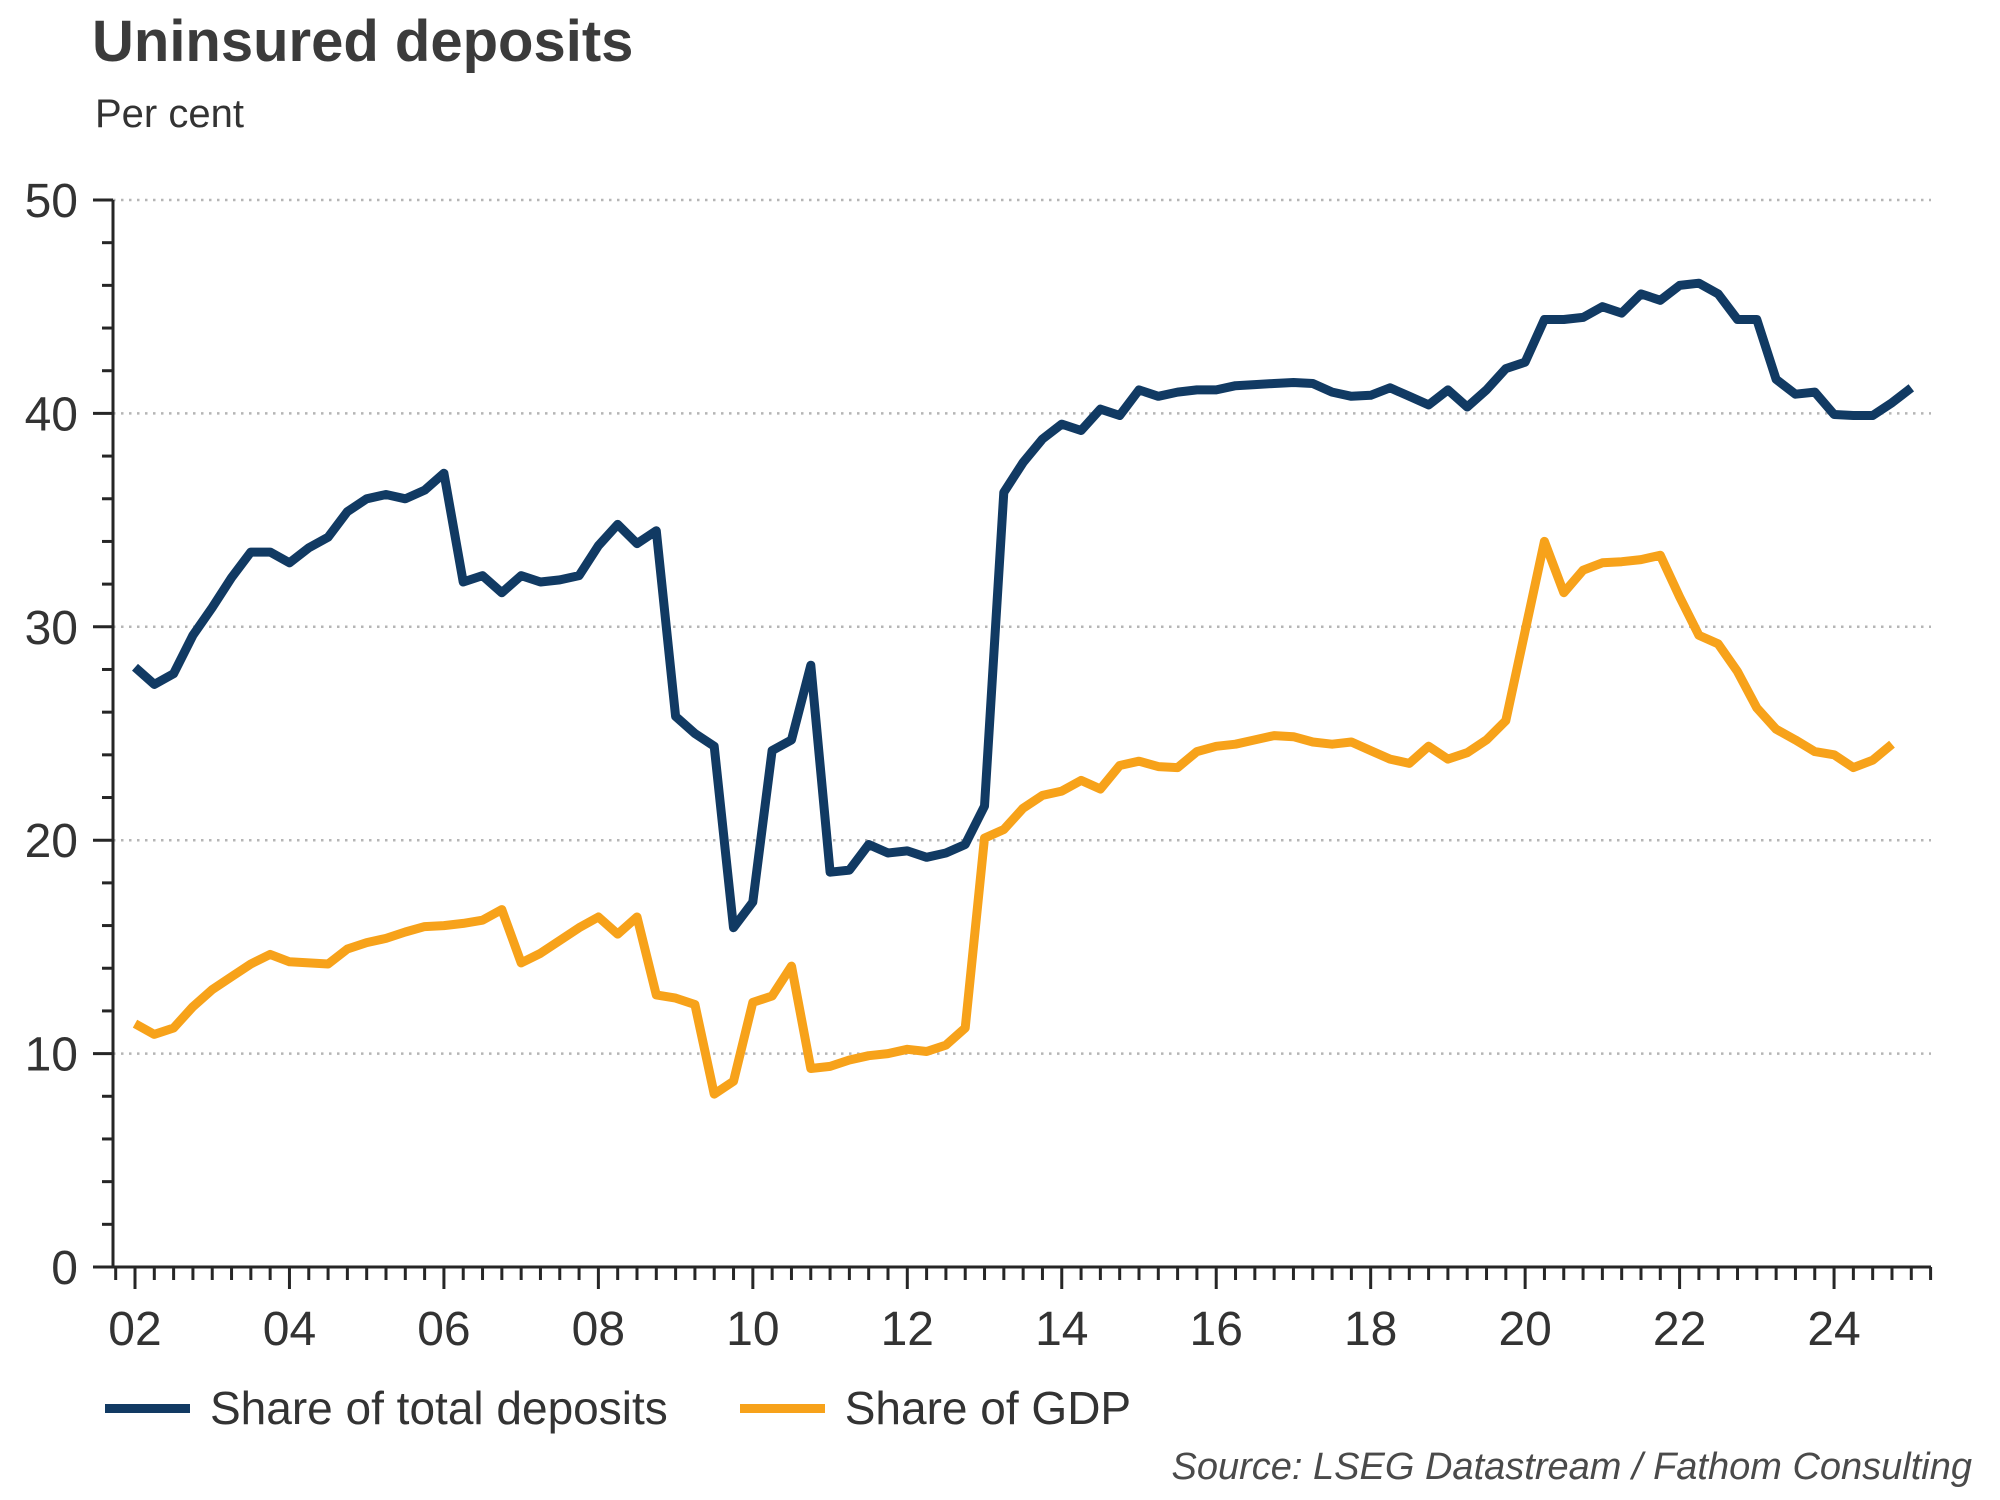  What do you see at coordinates (51, 841) in the screenshot?
I see `y-tick-label: 20` at bounding box center [51, 841].